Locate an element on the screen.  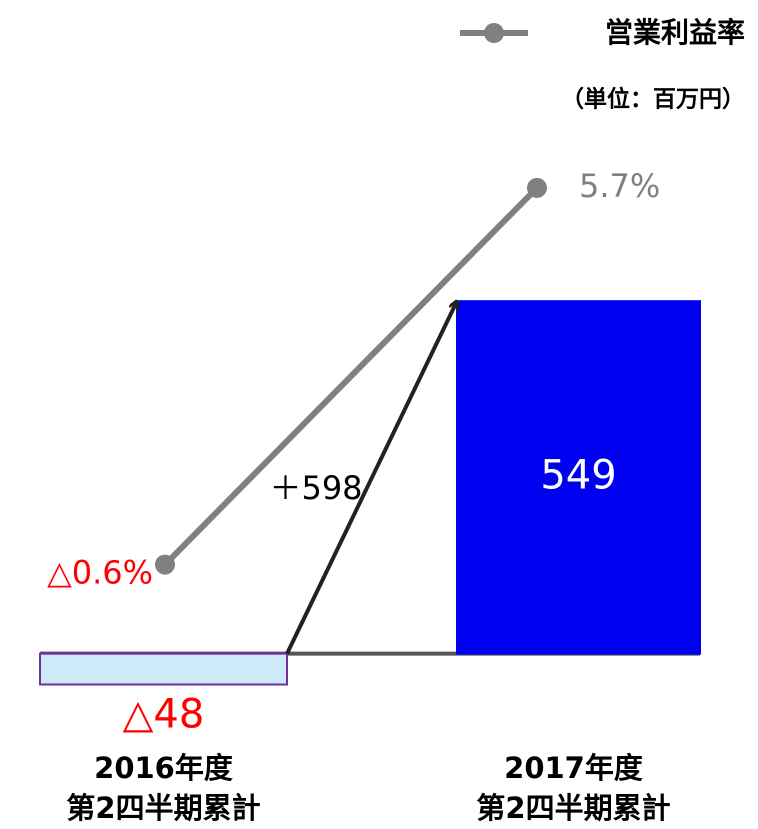
category-label: 2017年度 is located at coordinates (573, 768).